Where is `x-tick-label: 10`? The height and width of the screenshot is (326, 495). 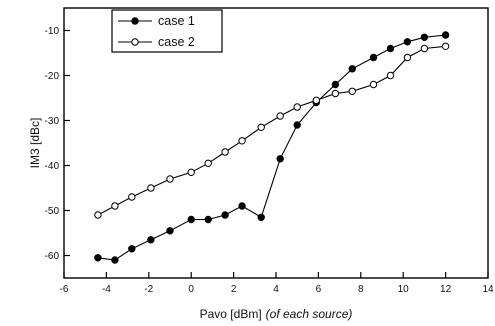 x-tick-label: 10 is located at coordinates (404, 289).